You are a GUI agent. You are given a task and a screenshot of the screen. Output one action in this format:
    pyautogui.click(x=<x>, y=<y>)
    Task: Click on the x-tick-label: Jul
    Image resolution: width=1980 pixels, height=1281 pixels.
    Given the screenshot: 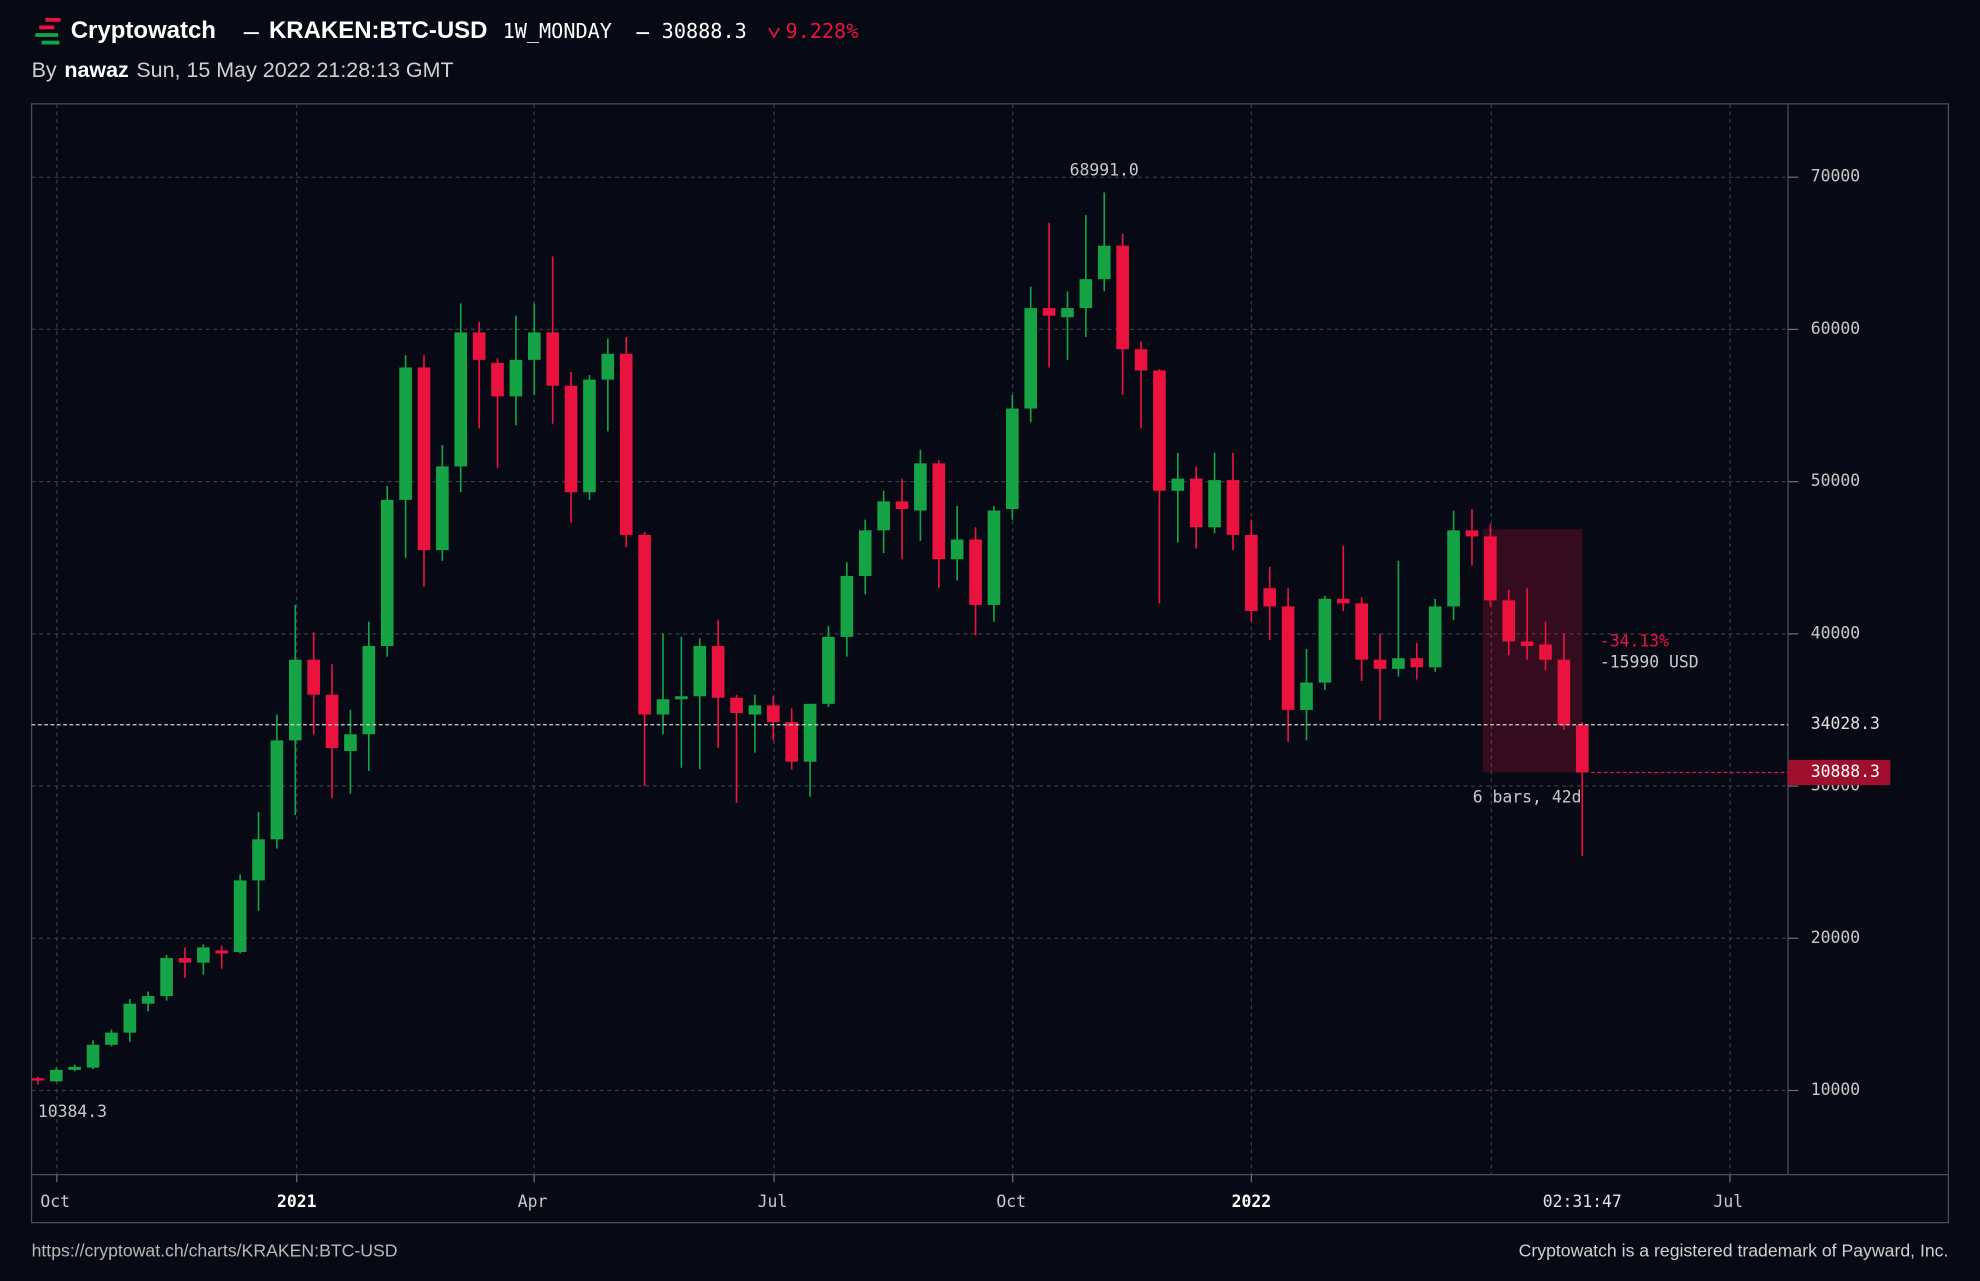 What is the action you would take?
    pyautogui.click(x=1729, y=1201)
    